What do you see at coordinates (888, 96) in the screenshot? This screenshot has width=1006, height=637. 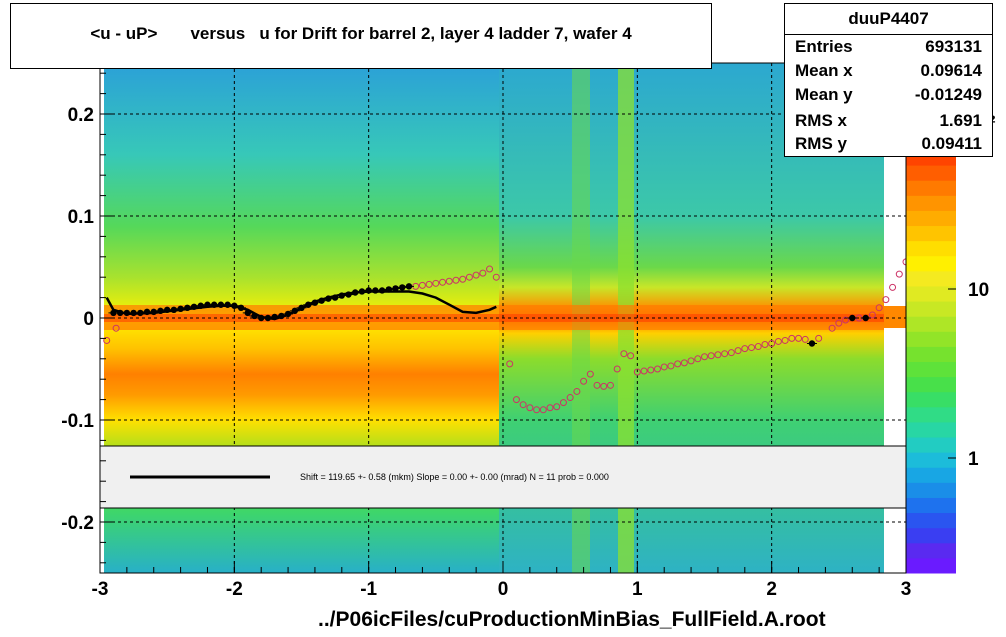 I see `stats-row-mean-y: Mean y -0.01249` at bounding box center [888, 96].